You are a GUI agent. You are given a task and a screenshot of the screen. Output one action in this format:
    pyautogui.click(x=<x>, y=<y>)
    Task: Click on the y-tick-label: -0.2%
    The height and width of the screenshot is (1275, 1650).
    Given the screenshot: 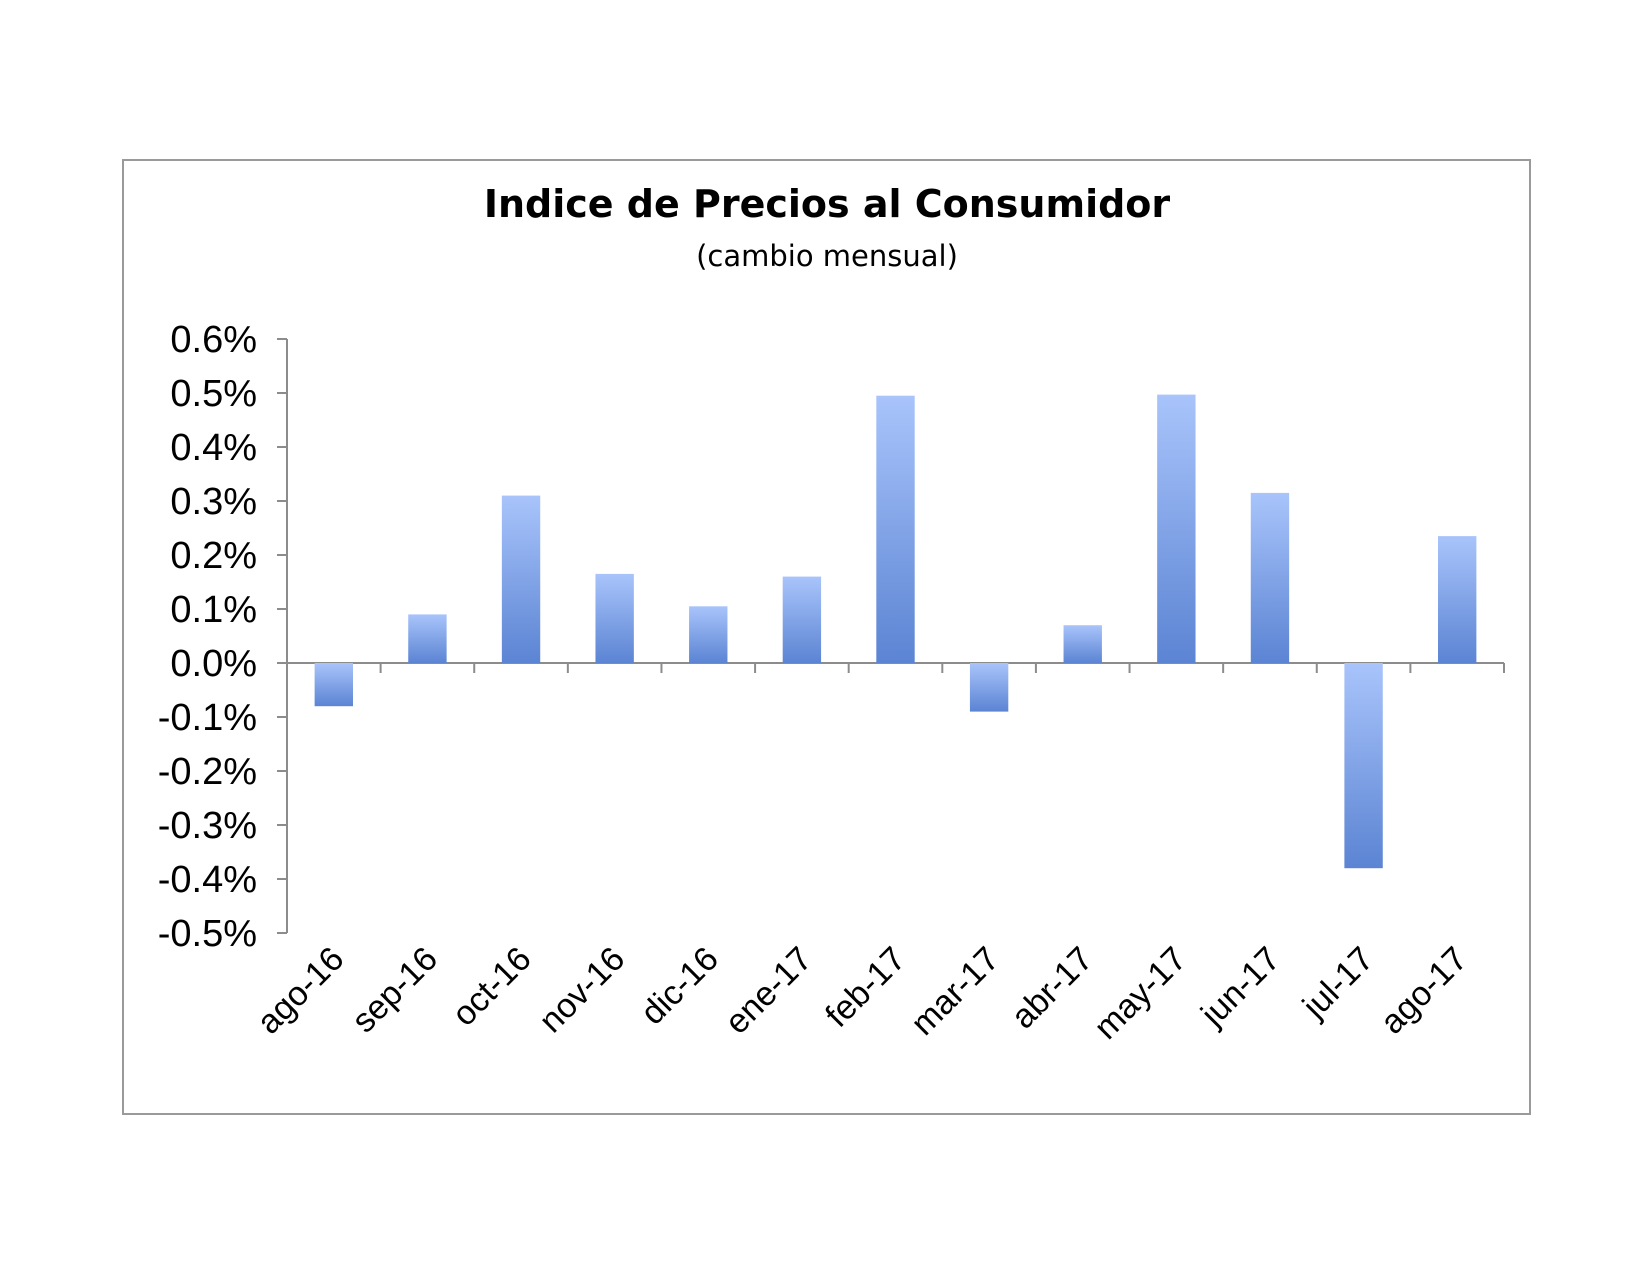 What is the action you would take?
    pyautogui.click(x=207, y=772)
    